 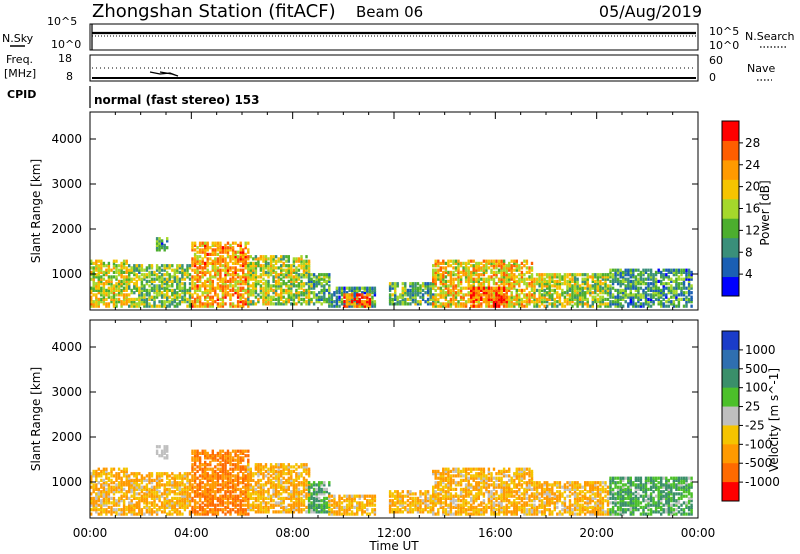 What do you see at coordinates (730, 247) in the screenshot?
I see `power-colorbar-cell` at bounding box center [730, 247].